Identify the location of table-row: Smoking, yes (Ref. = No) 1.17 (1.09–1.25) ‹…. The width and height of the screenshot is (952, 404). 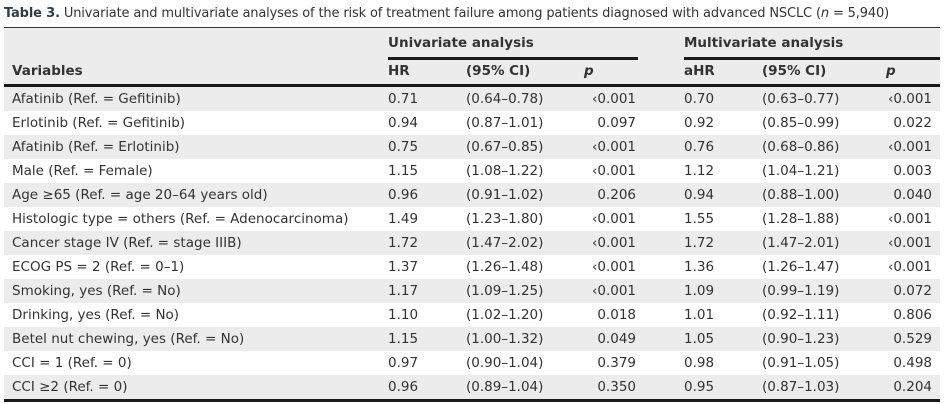
(472, 291).